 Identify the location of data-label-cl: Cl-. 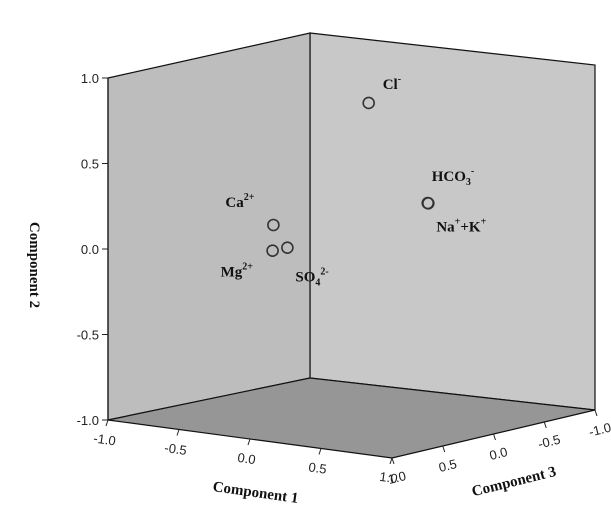
(392, 83).